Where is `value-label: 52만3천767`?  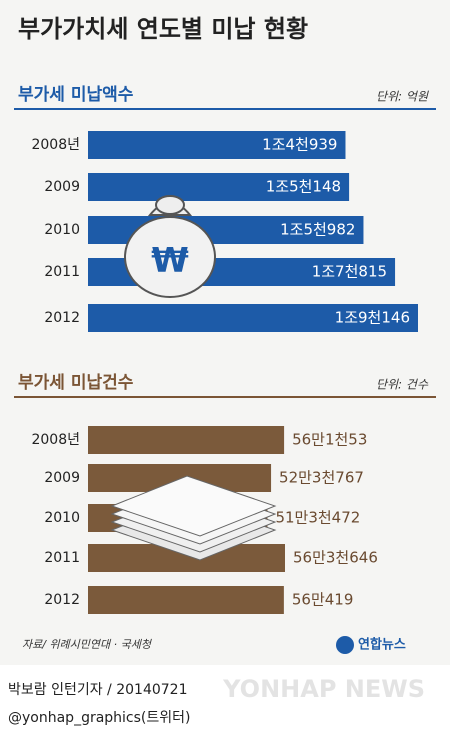 value-label: 52만3천767 is located at coordinates (321, 478).